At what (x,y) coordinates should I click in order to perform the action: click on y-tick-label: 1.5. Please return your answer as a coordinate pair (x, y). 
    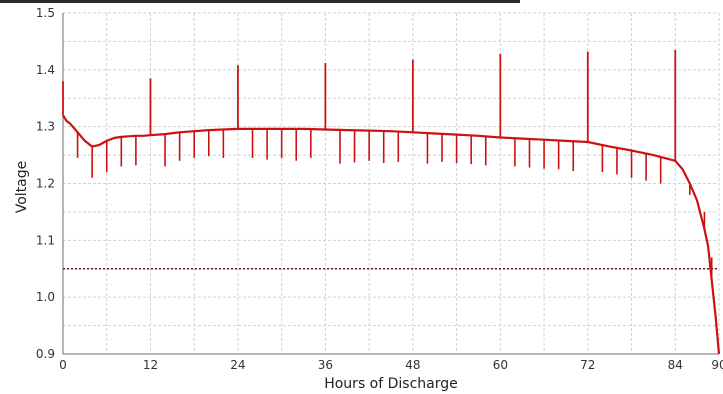
    Looking at the image, I should click on (45, 13).